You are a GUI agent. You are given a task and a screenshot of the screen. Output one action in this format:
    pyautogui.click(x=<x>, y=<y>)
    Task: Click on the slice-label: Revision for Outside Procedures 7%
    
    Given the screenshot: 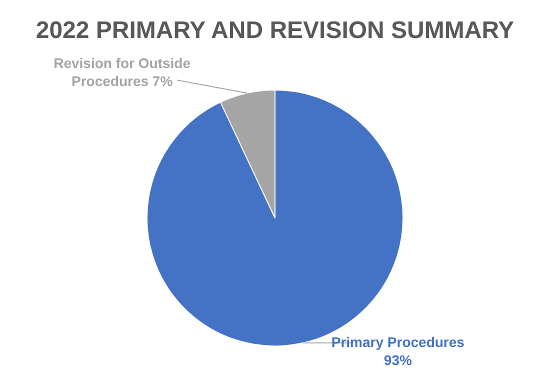 What is the action you would take?
    pyautogui.click(x=122, y=72)
    